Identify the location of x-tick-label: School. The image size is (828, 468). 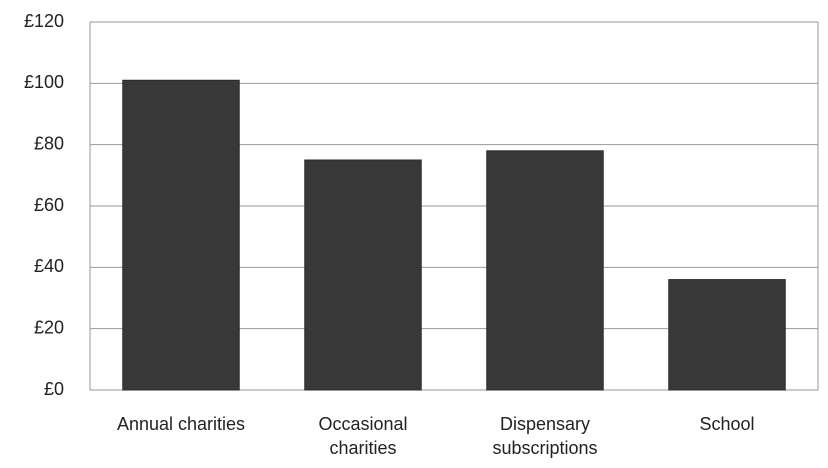
(727, 424).